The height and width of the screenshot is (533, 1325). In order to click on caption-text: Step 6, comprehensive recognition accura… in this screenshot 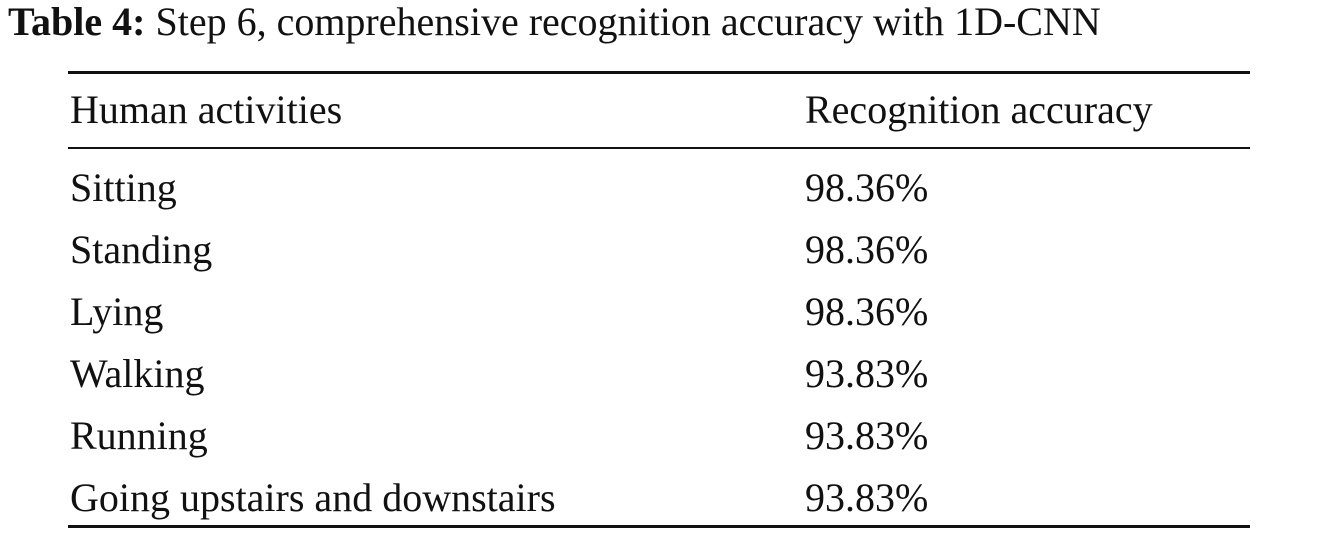, I will do `click(628, 22)`.